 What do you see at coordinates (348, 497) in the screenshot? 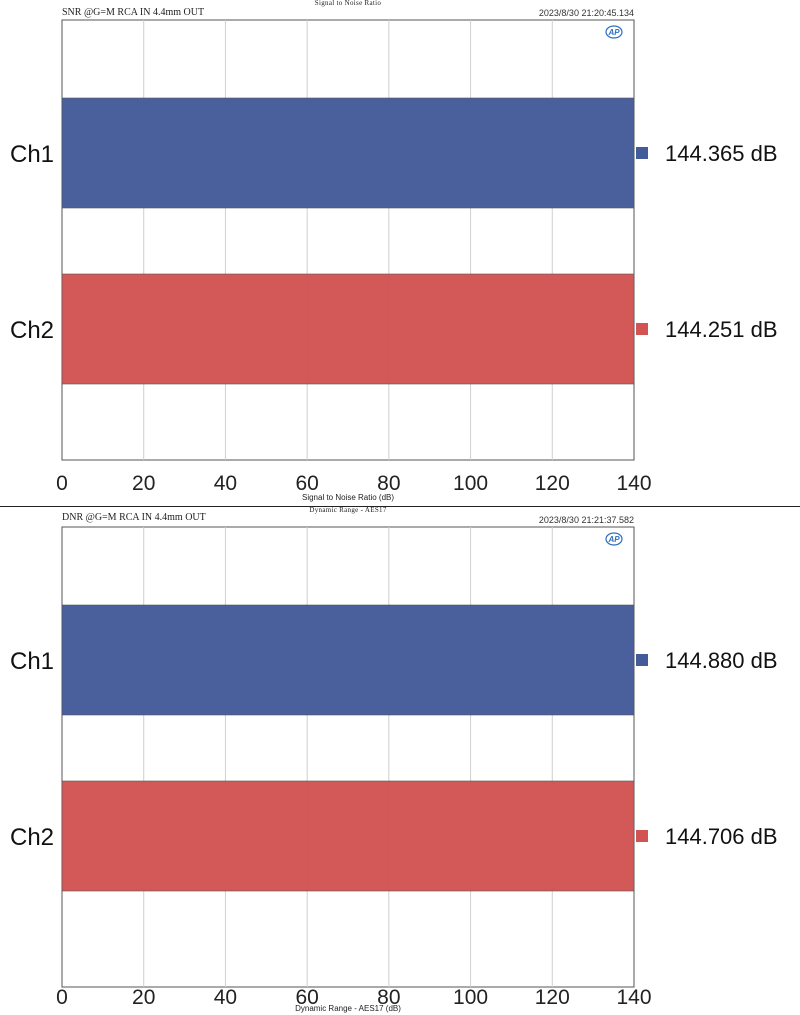
I see `x-axis-label: Signal to Noise Ratio (dB)` at bounding box center [348, 497].